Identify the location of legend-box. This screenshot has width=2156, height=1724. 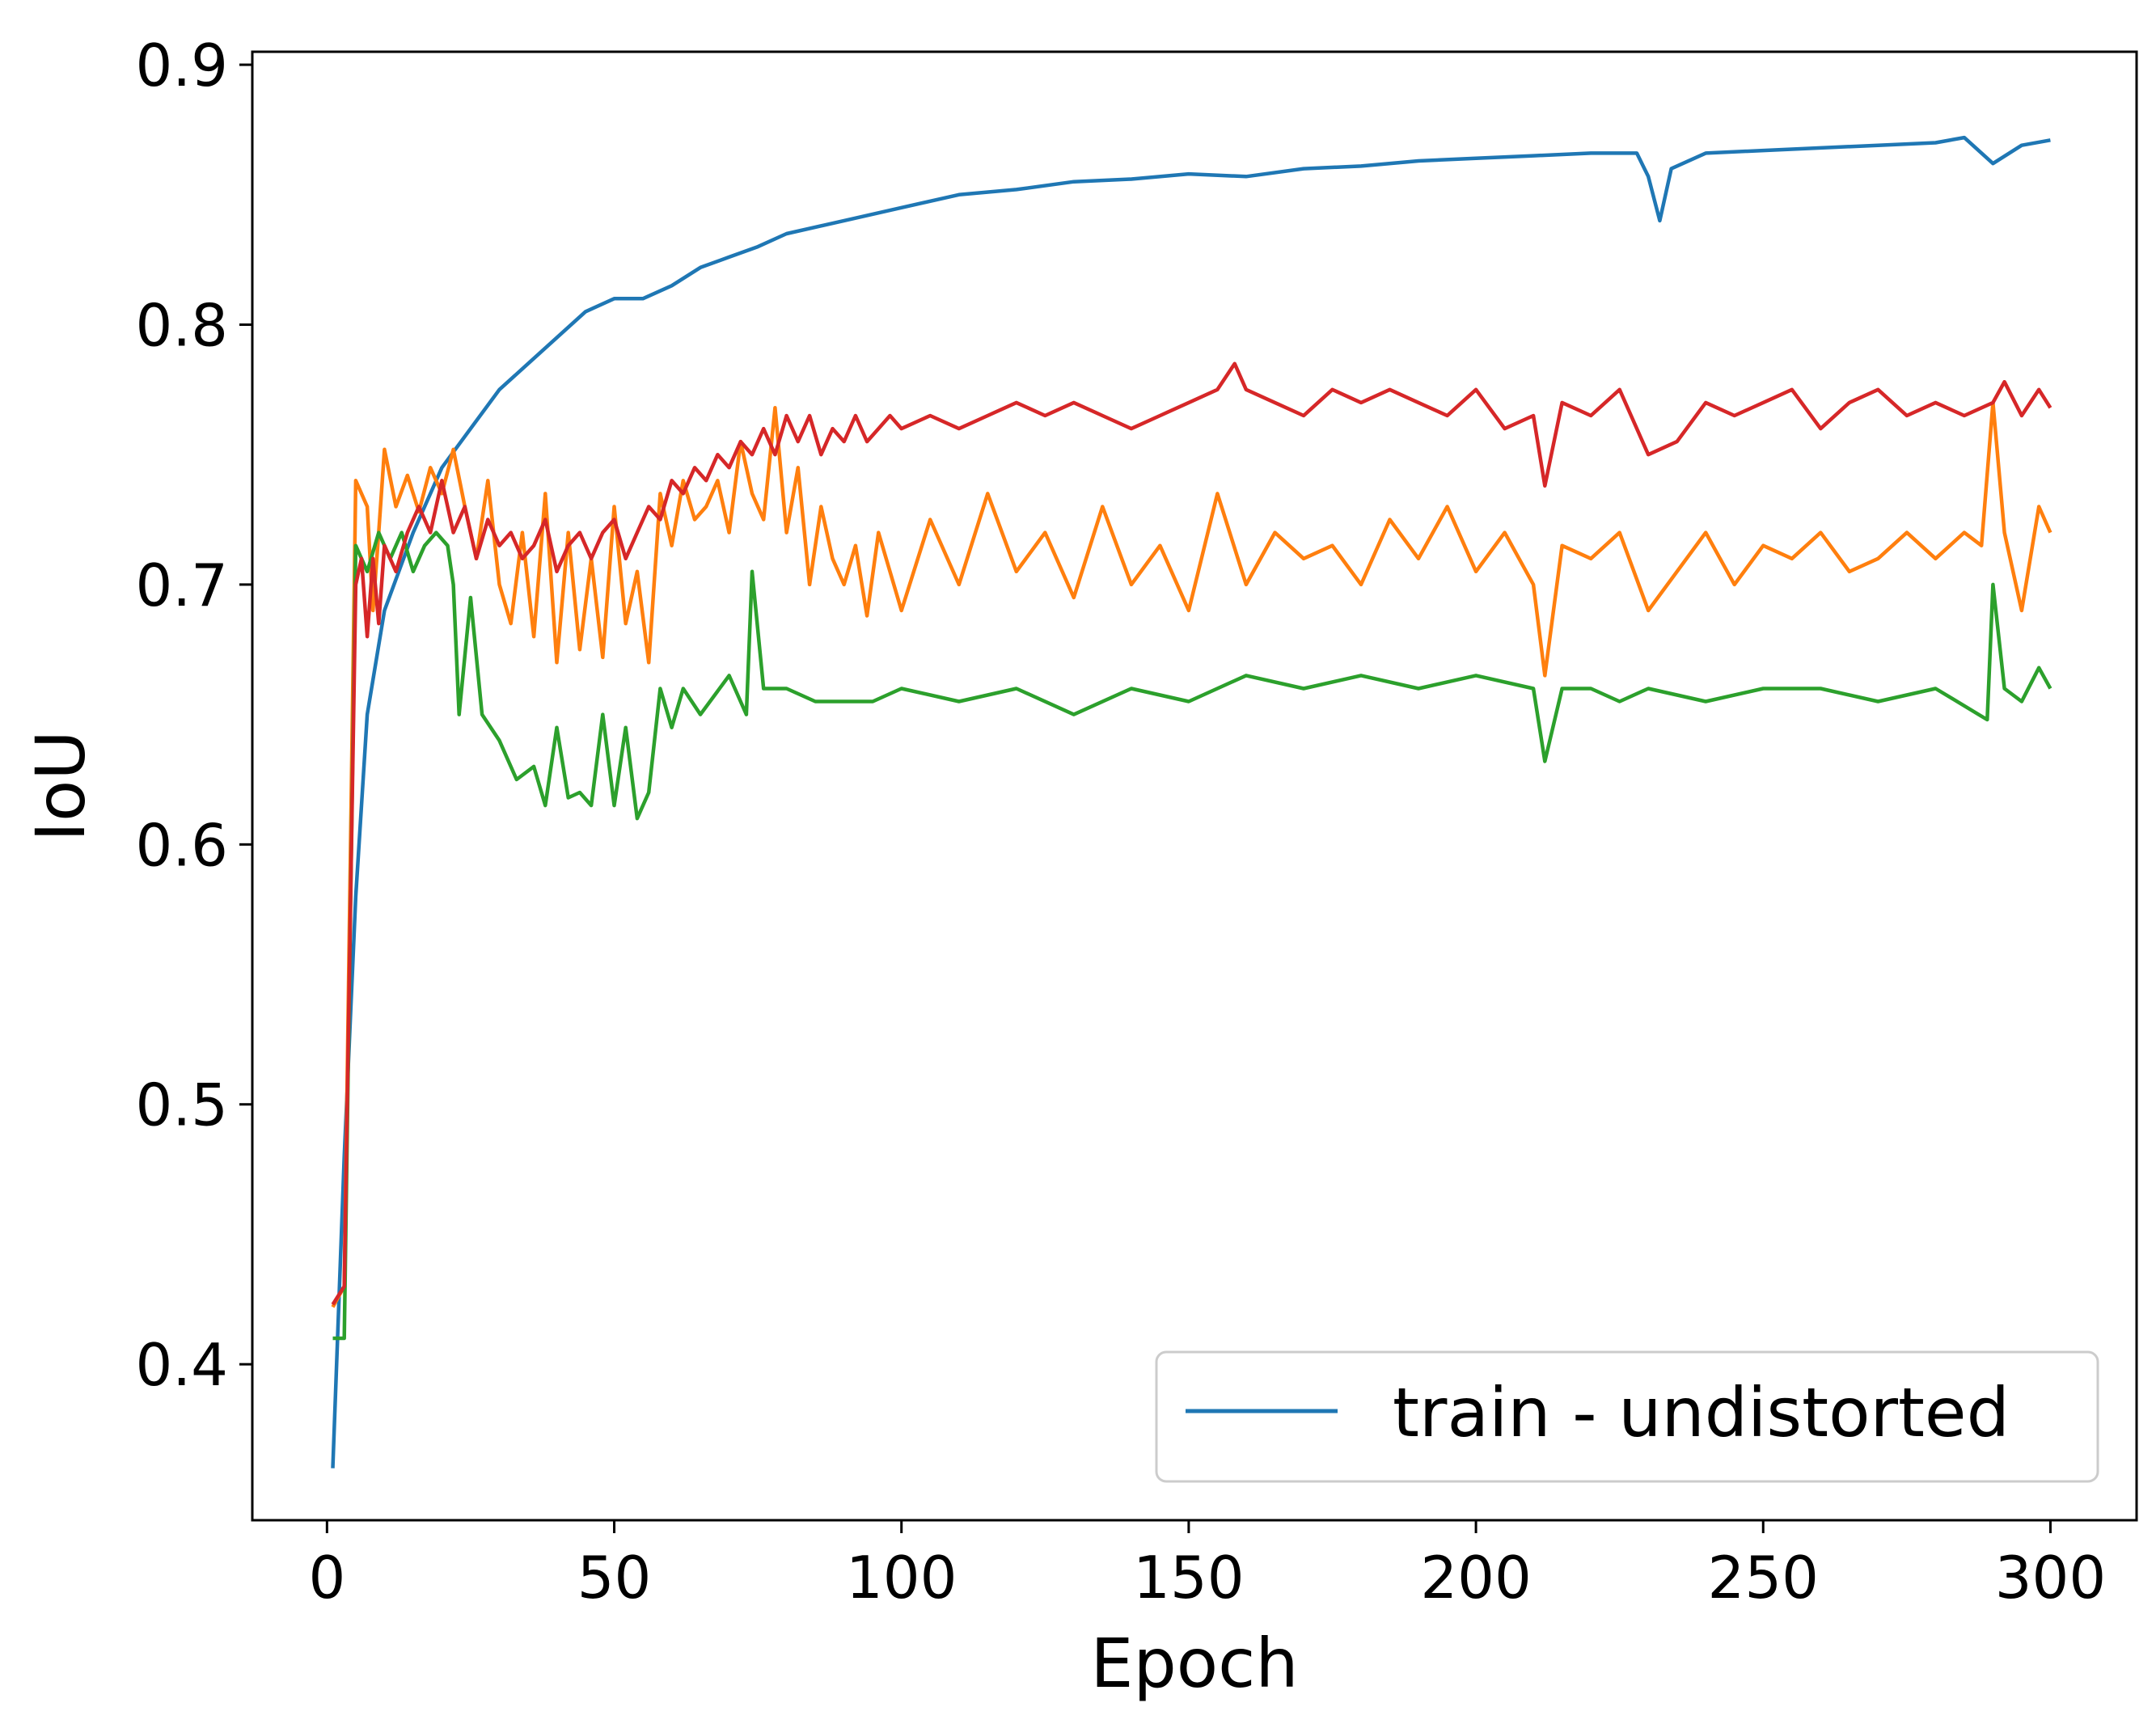
(1627, 1416).